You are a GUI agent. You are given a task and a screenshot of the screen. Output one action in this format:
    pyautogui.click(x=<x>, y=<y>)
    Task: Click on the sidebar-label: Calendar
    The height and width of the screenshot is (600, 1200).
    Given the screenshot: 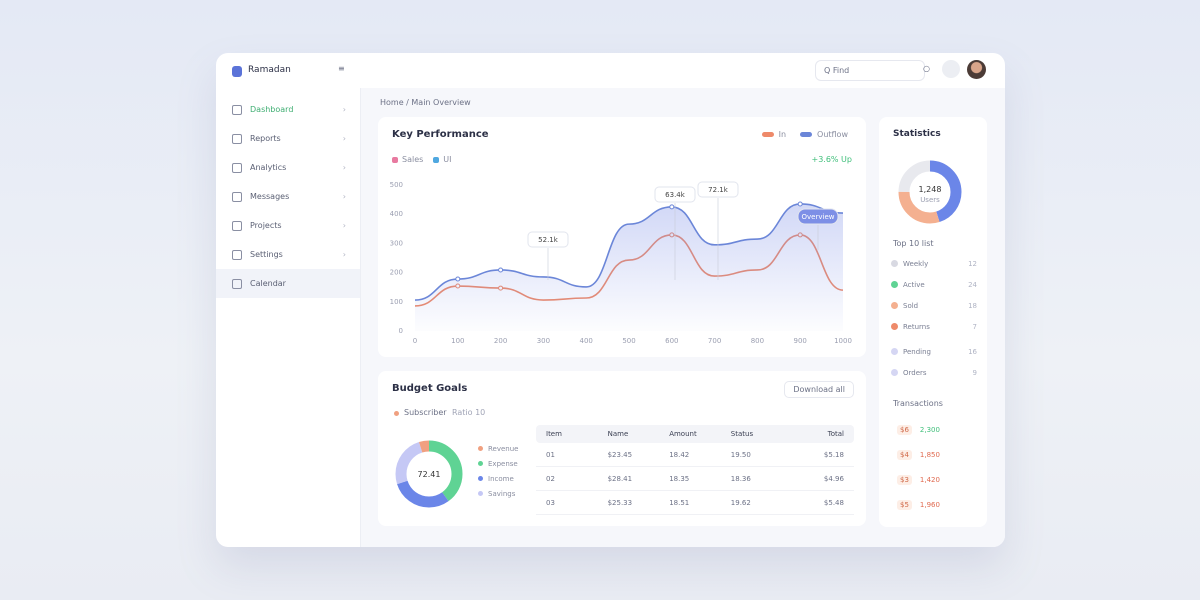 What is the action you would take?
    pyautogui.click(x=268, y=283)
    